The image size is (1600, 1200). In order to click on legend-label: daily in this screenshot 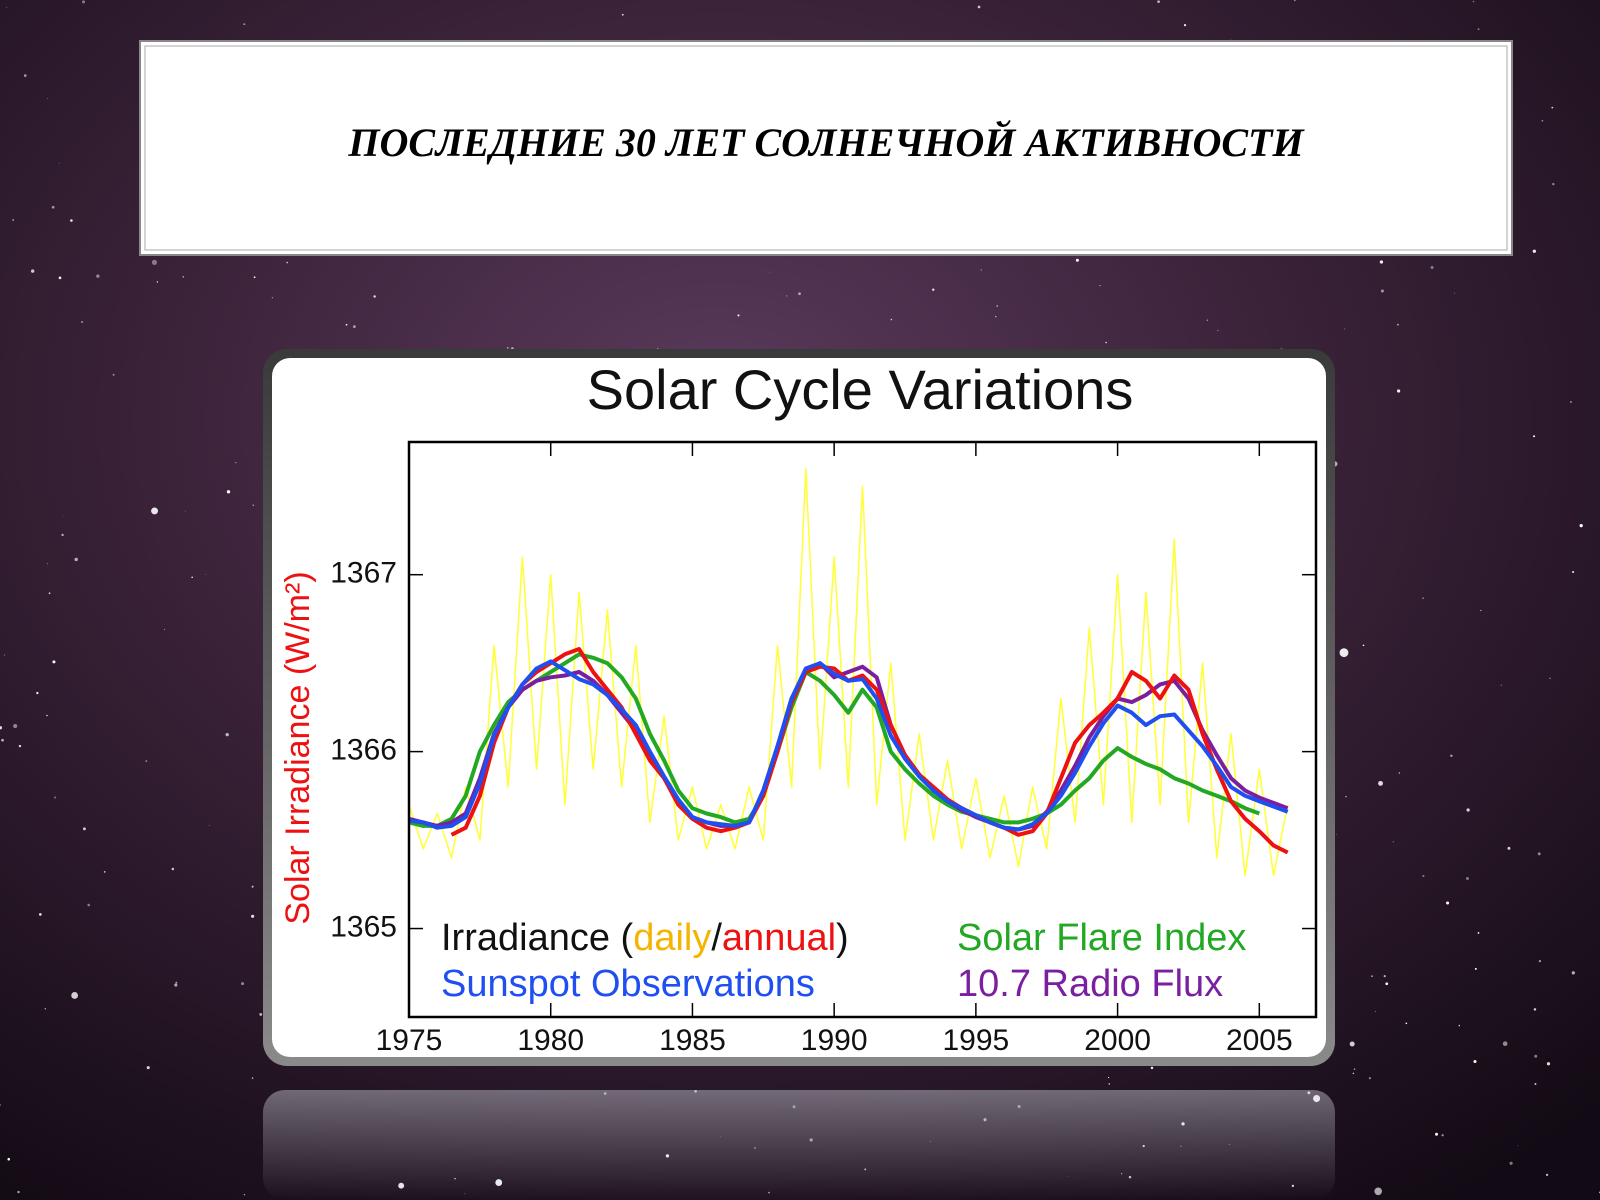, I will do `click(672, 938)`.